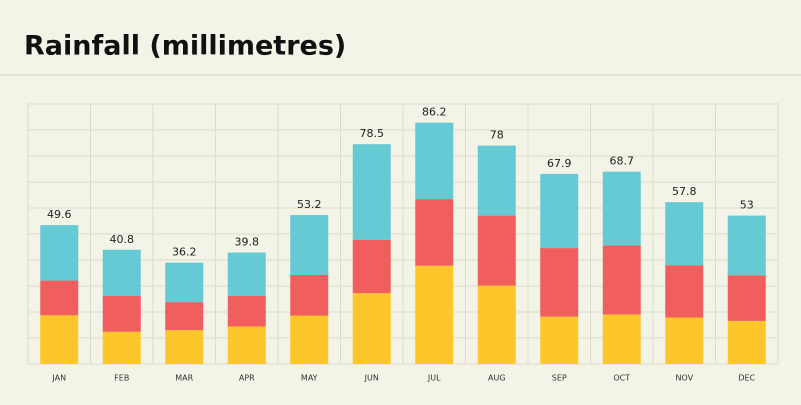  Describe the element at coordinates (747, 205) in the screenshot. I see `total-label: 53` at that location.